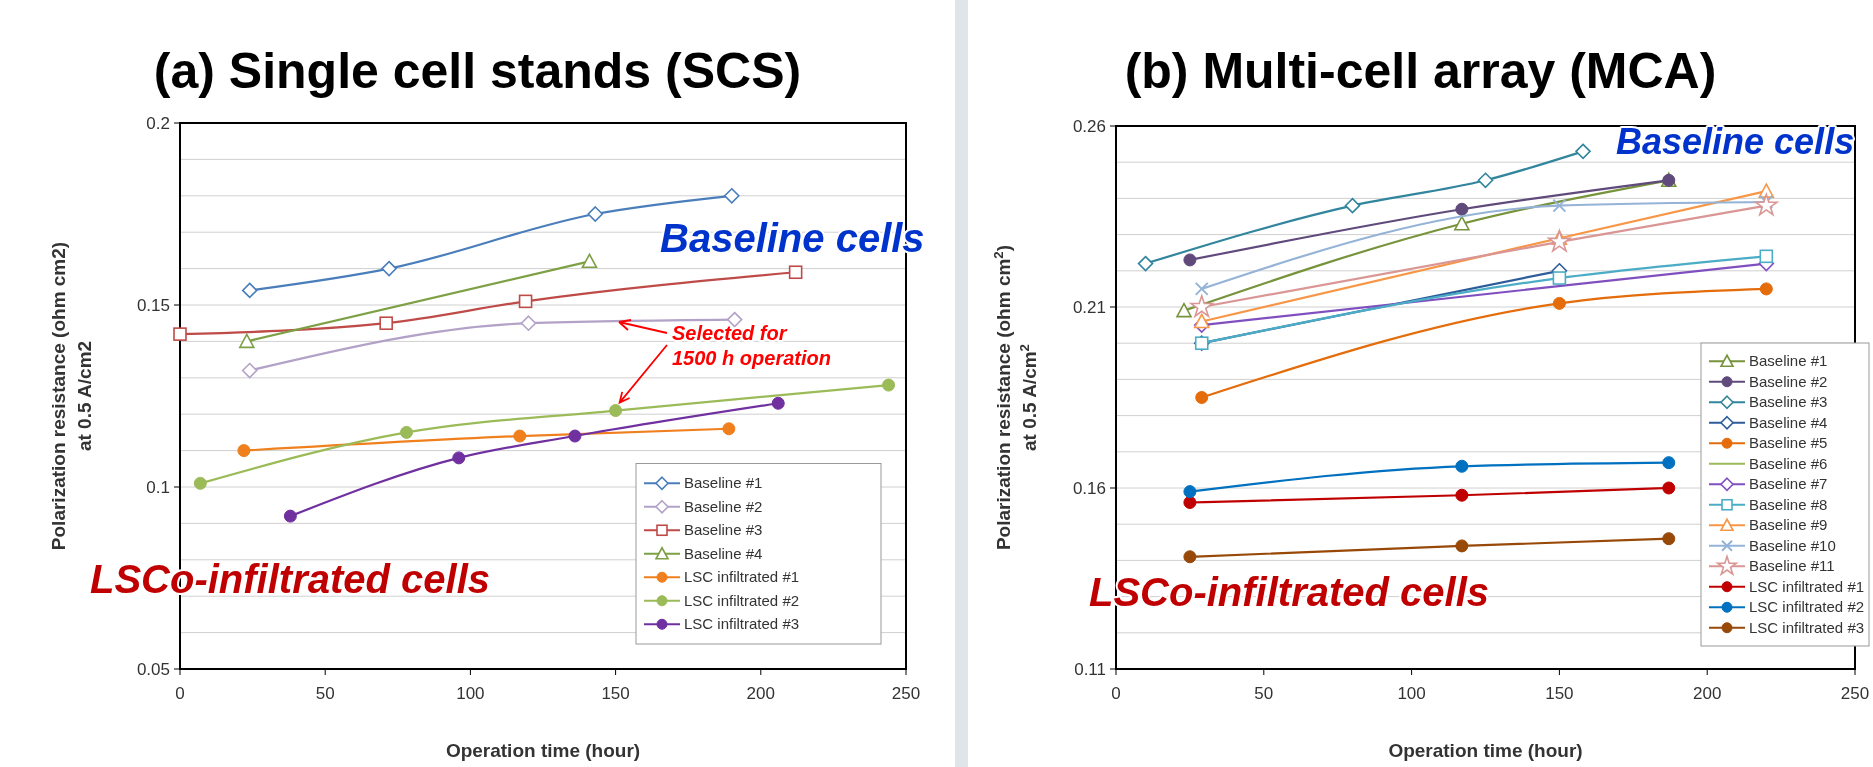 This screenshot has width=1873, height=767. Describe the element at coordinates (158, 123) in the screenshot. I see `y-tick-label: 0.2` at that location.